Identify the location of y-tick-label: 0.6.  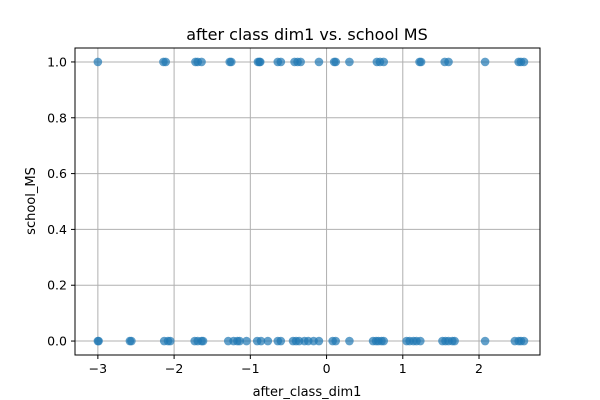
(57, 173).